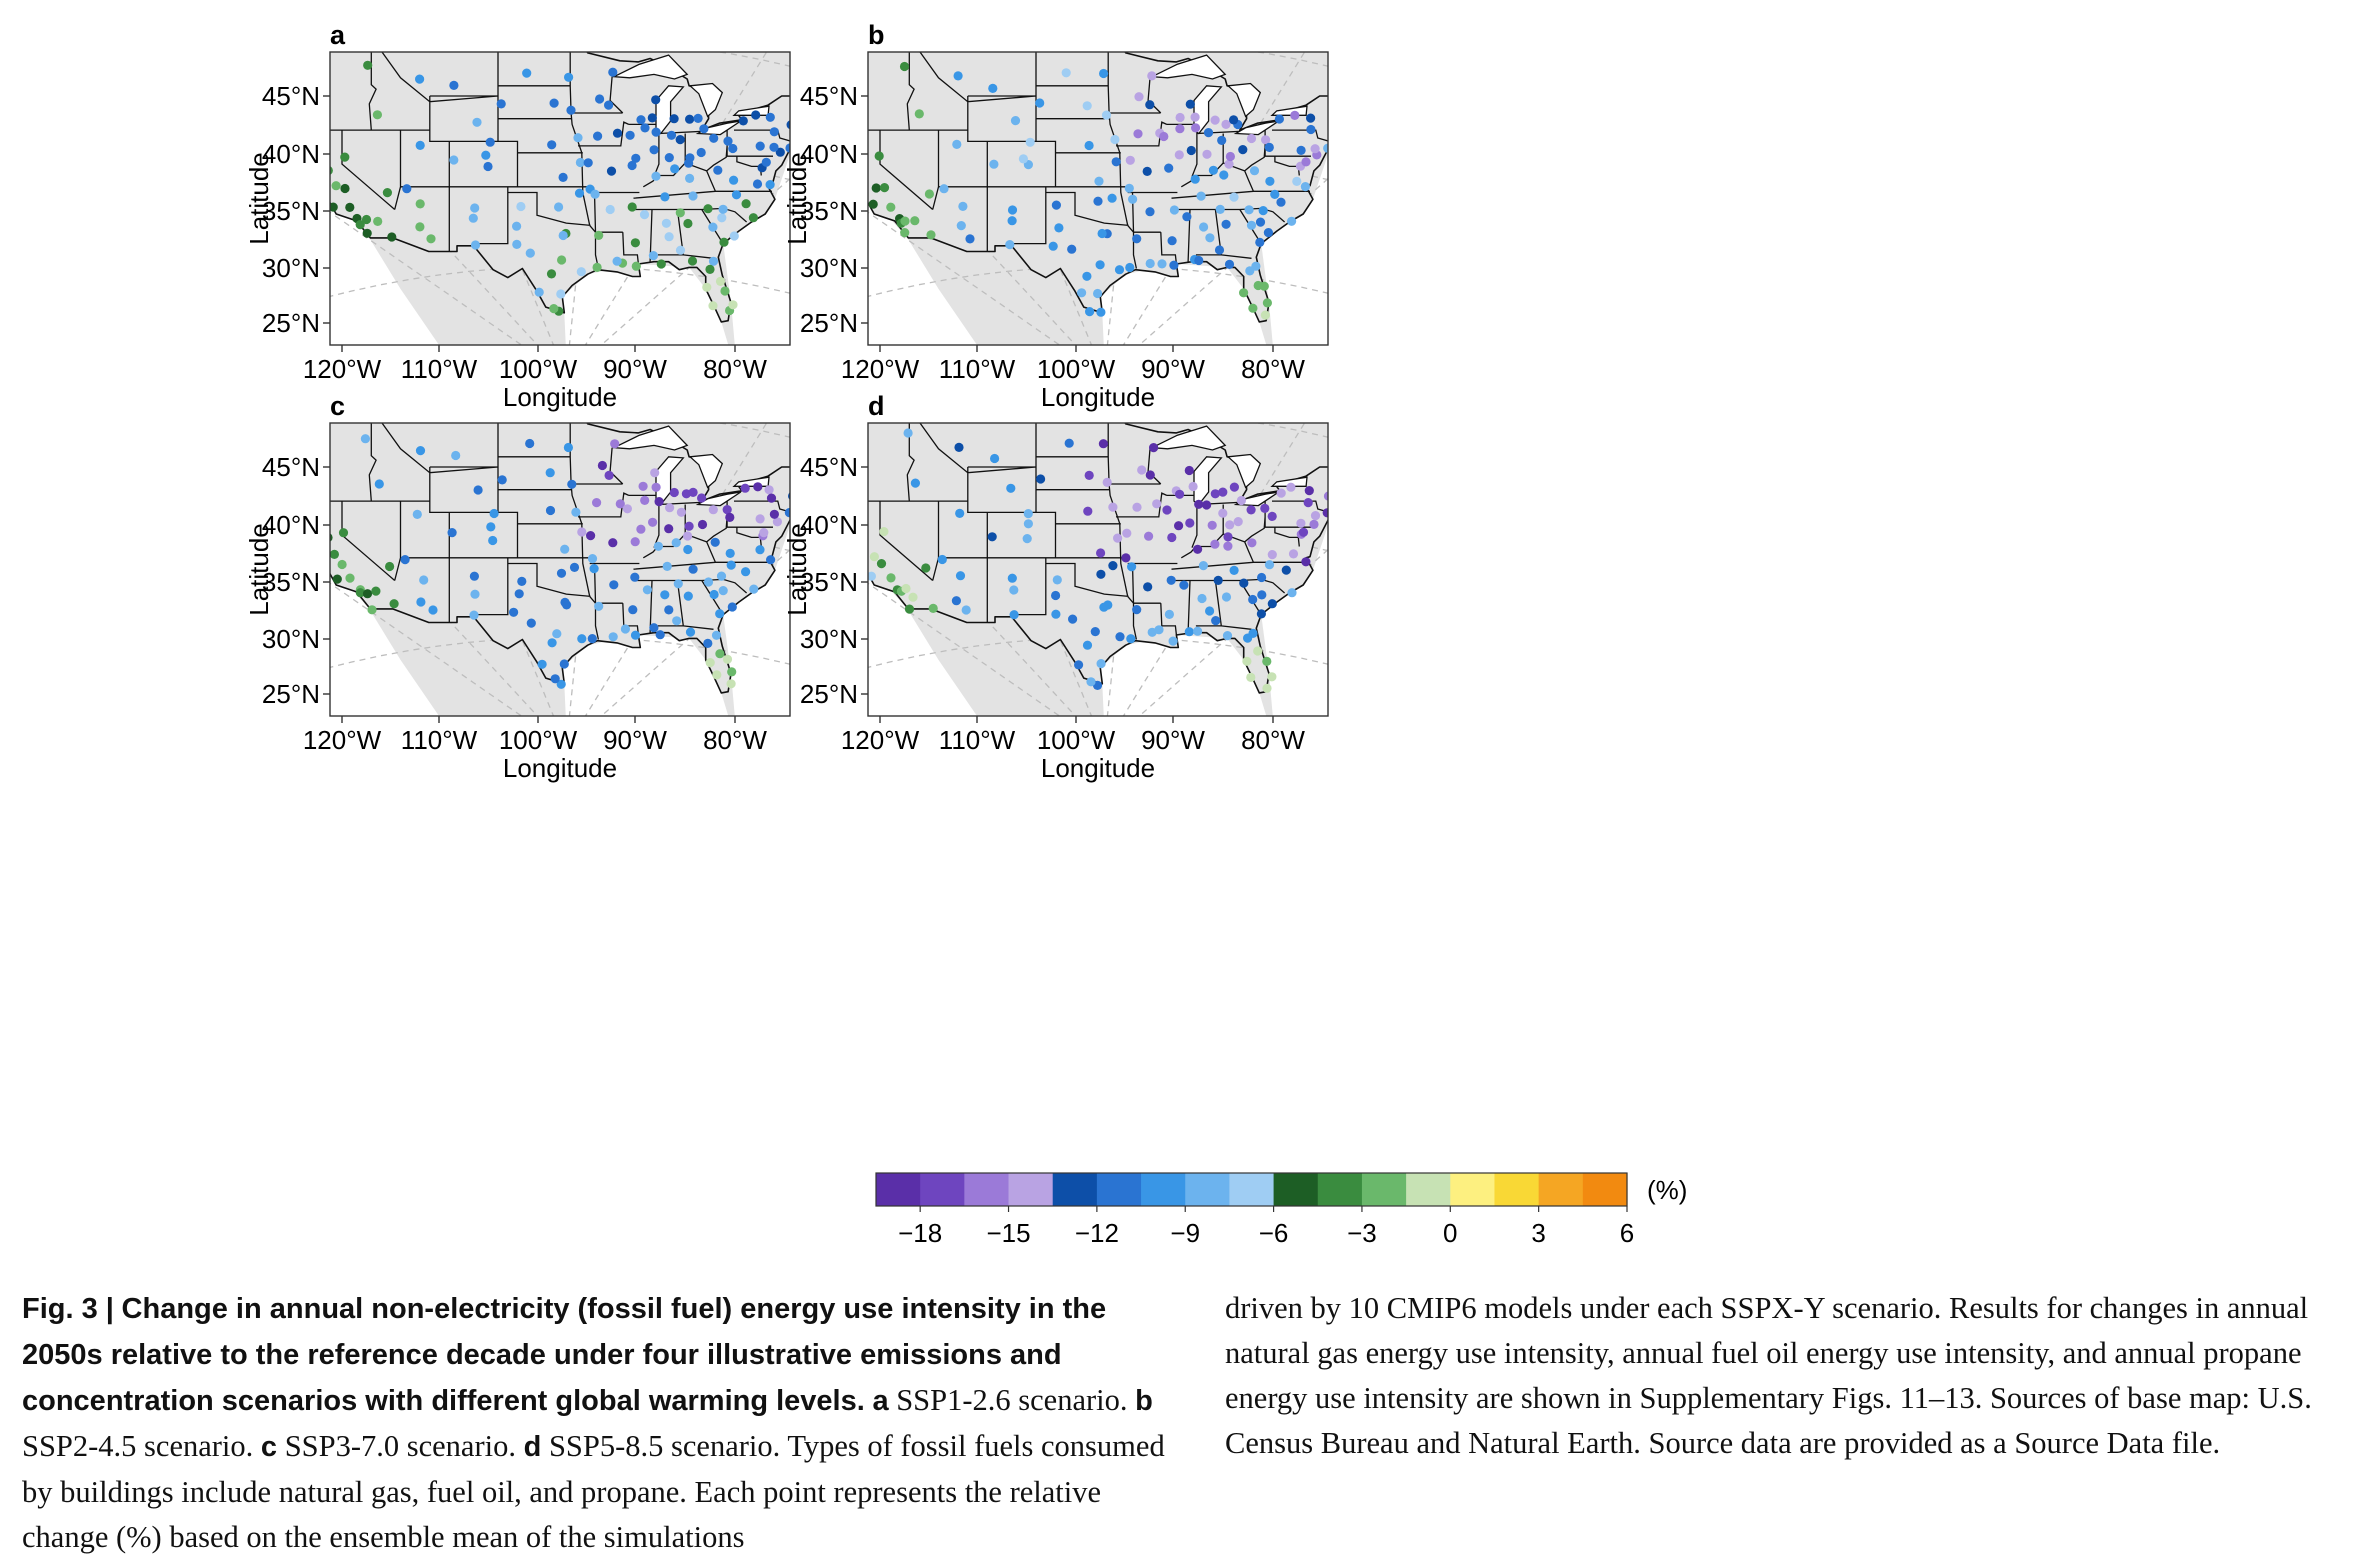 The width and height of the screenshot is (2370, 1560). Describe the element at coordinates (538, 740) in the screenshot. I see `x-tick-label: 100°W` at that location.